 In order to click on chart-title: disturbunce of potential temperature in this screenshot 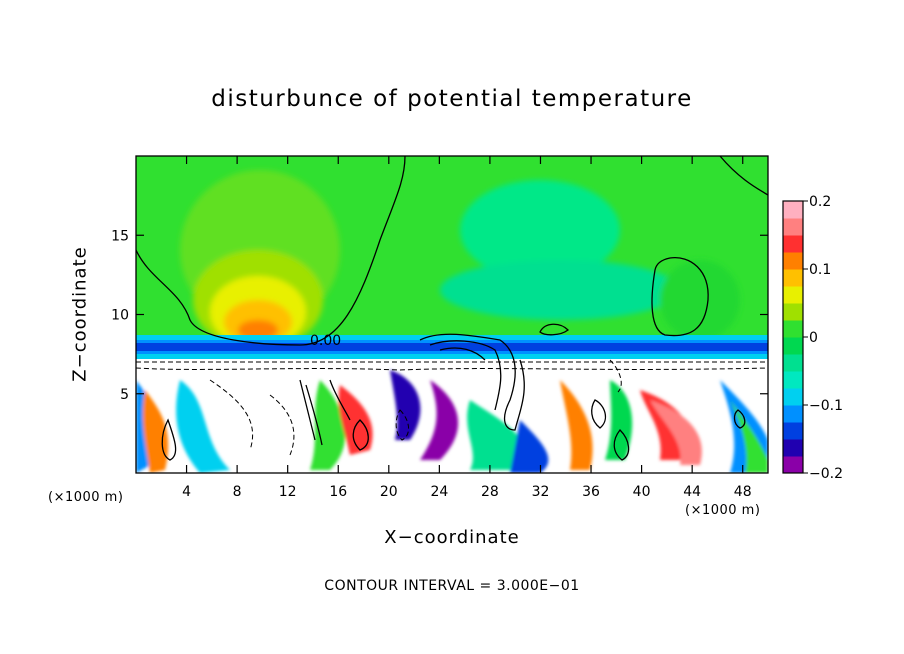, I will do `click(452, 99)`.